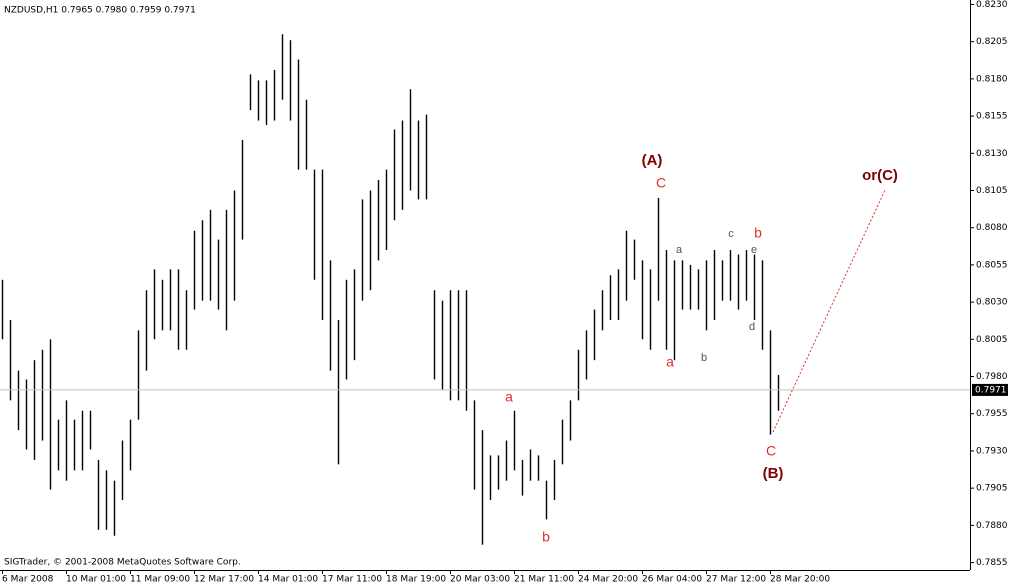 The height and width of the screenshot is (588, 1009). Describe the element at coordinates (773, 473) in the screenshot. I see `wave-label: (B)` at that location.